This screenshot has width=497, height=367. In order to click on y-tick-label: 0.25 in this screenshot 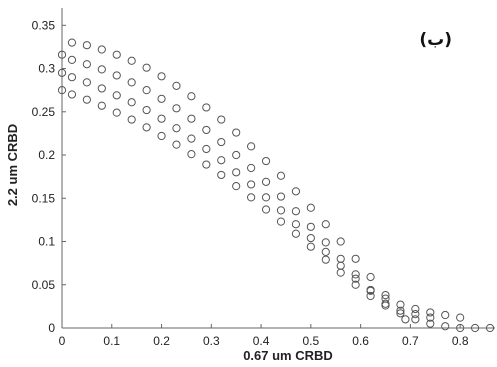, I will do `click(44, 112)`.